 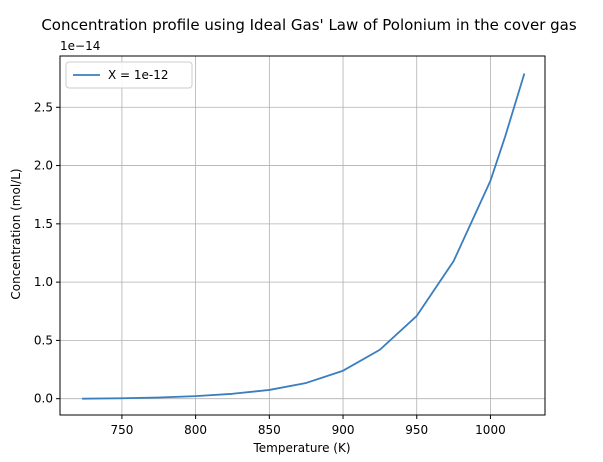 What do you see at coordinates (43, 107) in the screenshot?
I see `y-tick-label: 2.5` at bounding box center [43, 107].